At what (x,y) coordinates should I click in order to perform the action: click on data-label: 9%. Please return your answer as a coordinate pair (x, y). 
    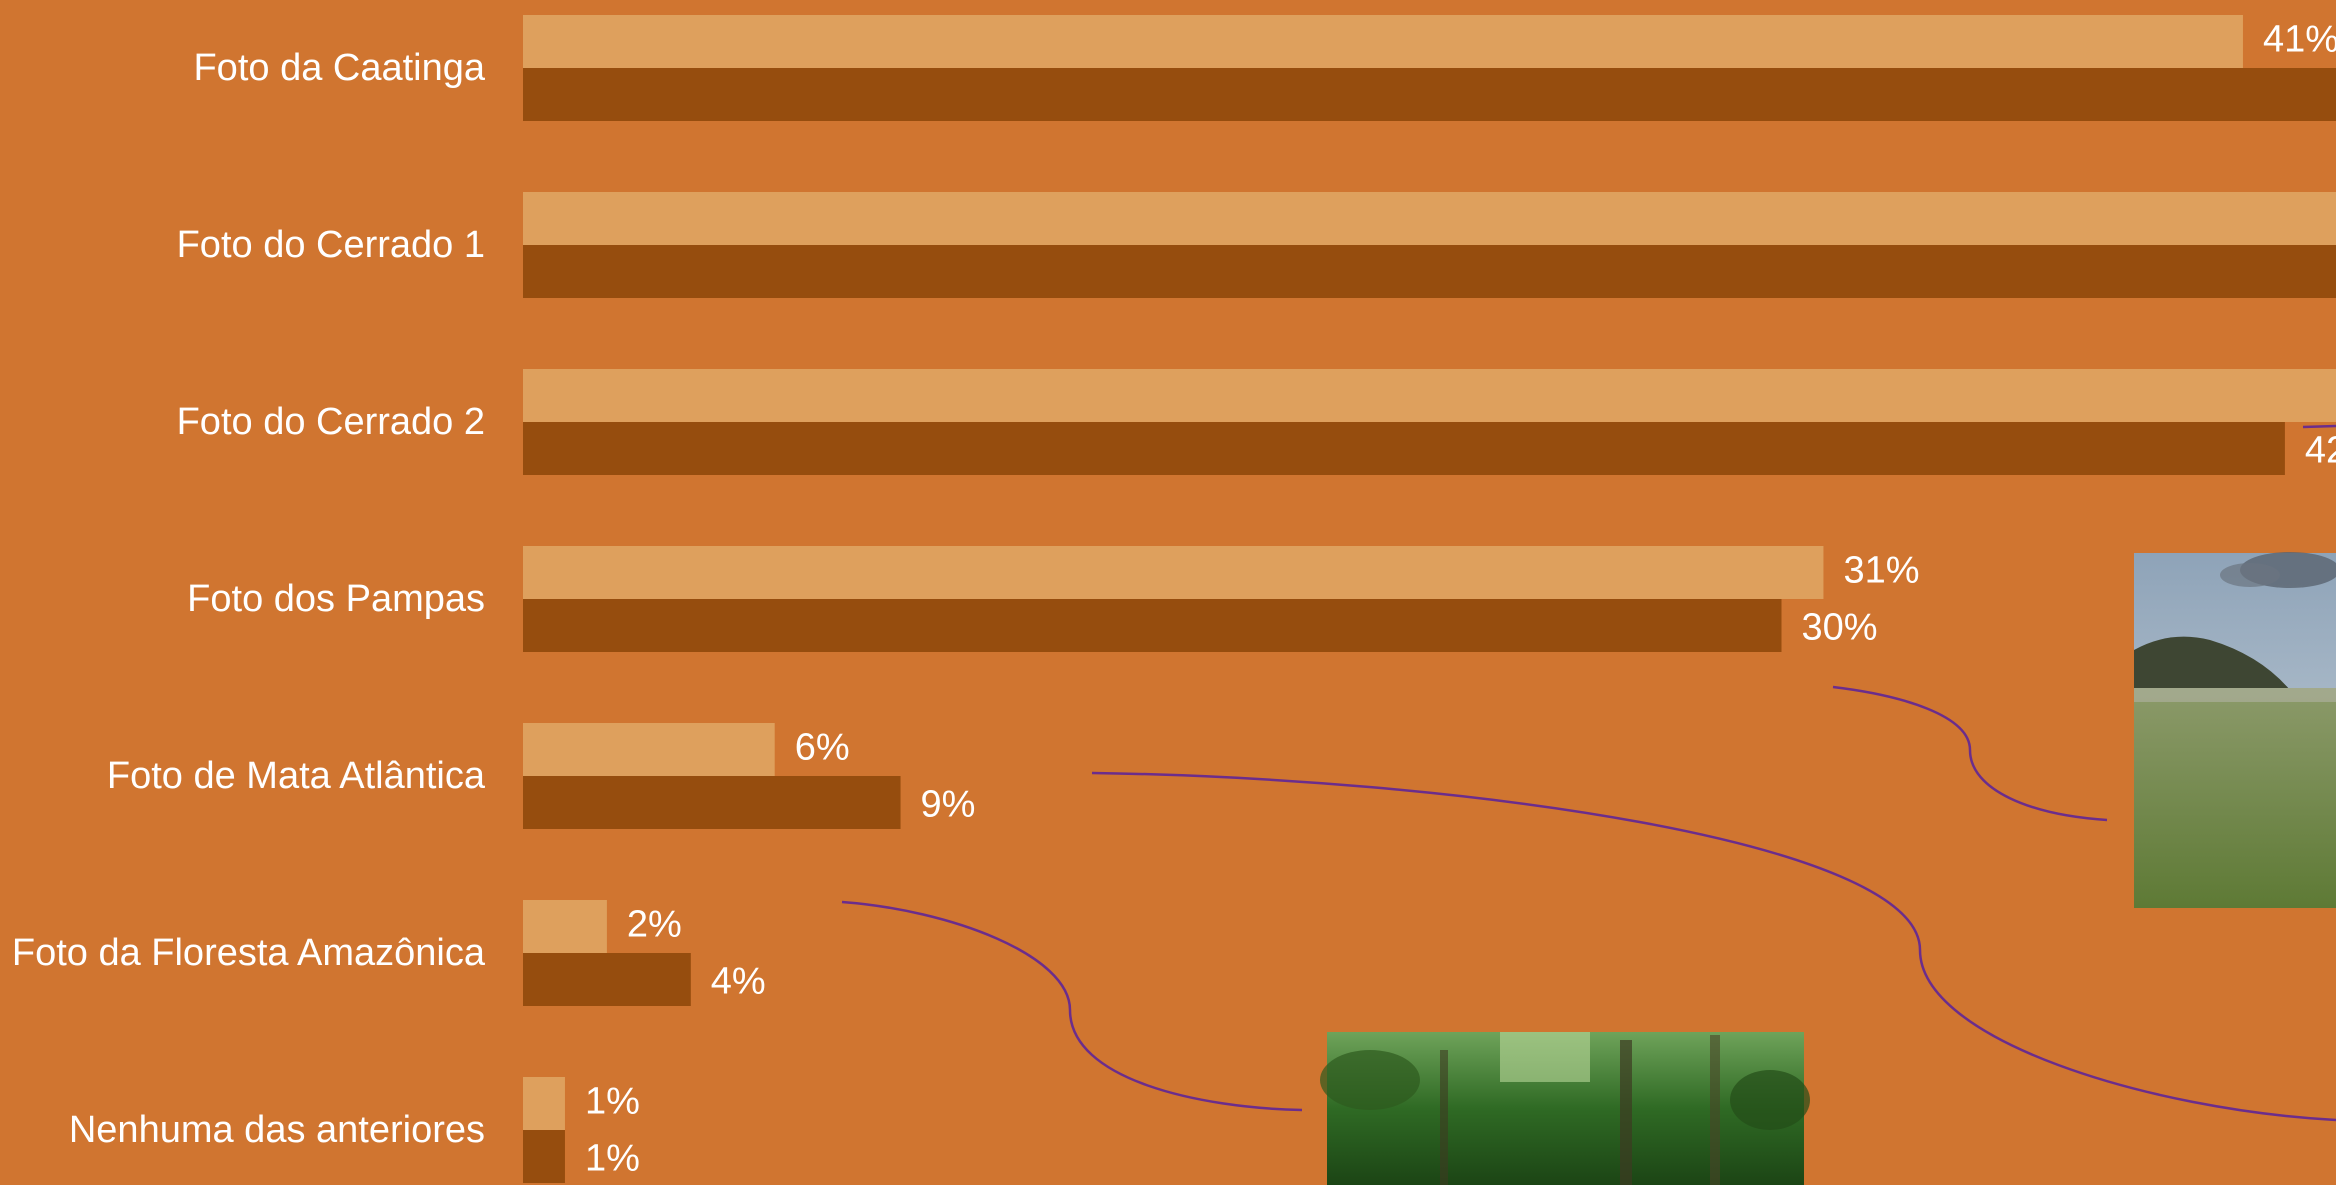
    Looking at the image, I should click on (948, 805).